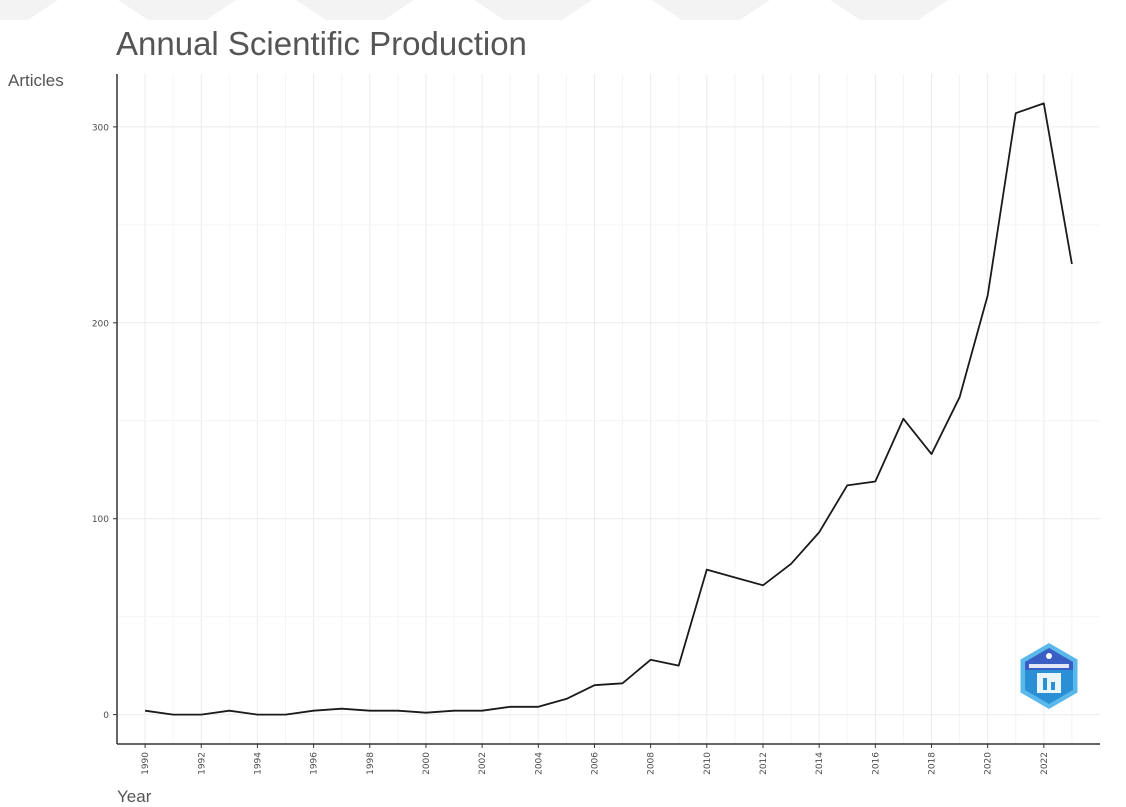  I want to click on y-tick-label: 300, so click(100, 128).